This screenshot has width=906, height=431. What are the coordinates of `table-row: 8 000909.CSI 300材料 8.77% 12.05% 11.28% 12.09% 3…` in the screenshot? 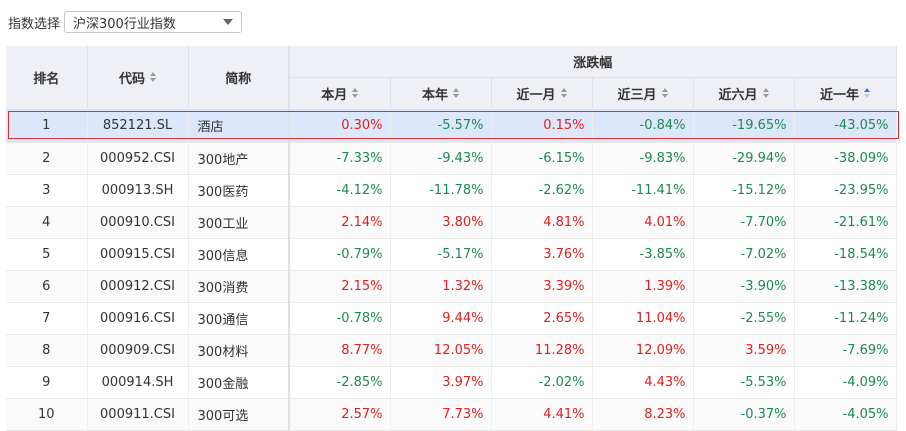 It's located at (451, 350).